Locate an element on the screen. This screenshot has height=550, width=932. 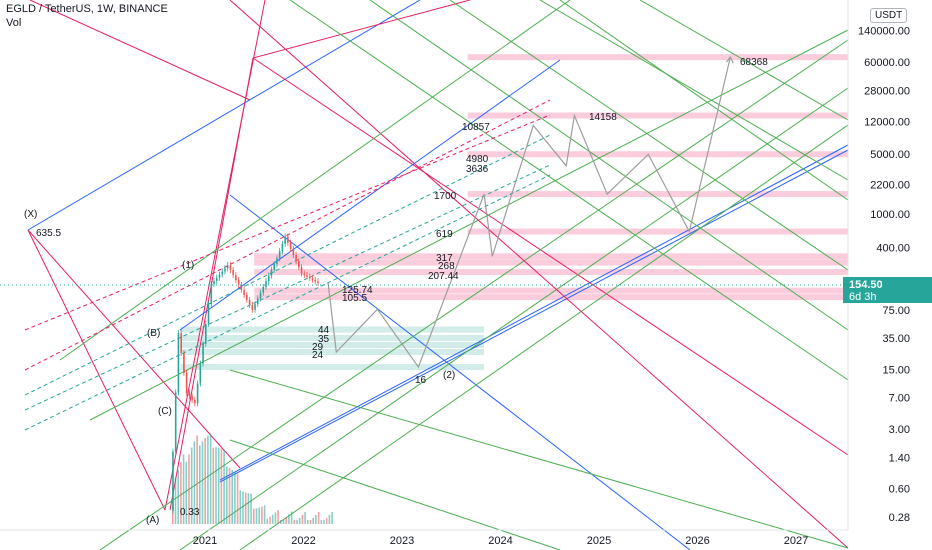
wave-label: (A) is located at coordinates (152, 520).